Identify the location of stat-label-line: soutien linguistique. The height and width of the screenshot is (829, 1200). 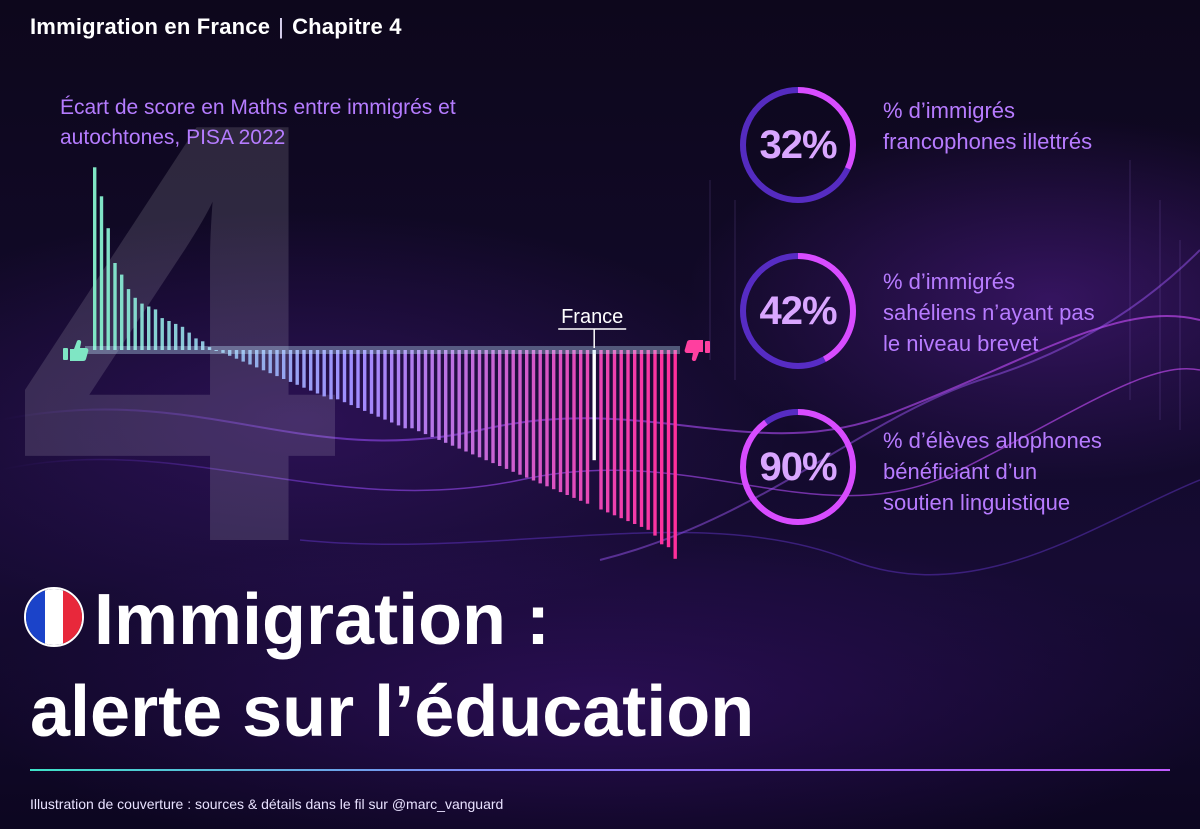
(977, 502).